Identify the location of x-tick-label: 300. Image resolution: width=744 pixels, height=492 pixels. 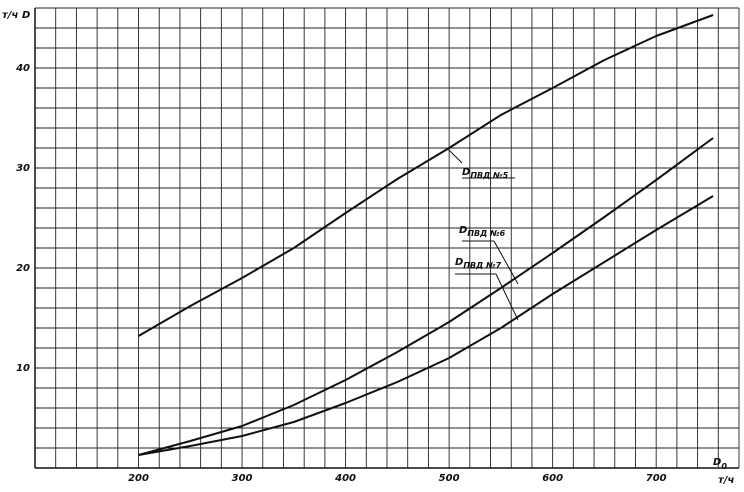
(242, 478).